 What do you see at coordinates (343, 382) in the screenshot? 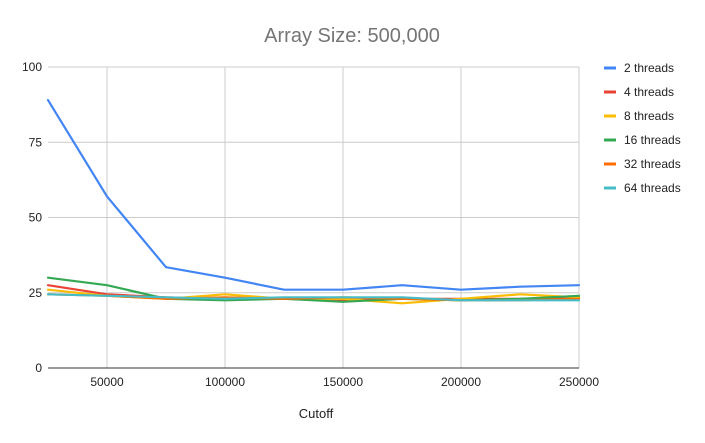
I see `x-tick-label: 150000` at bounding box center [343, 382].